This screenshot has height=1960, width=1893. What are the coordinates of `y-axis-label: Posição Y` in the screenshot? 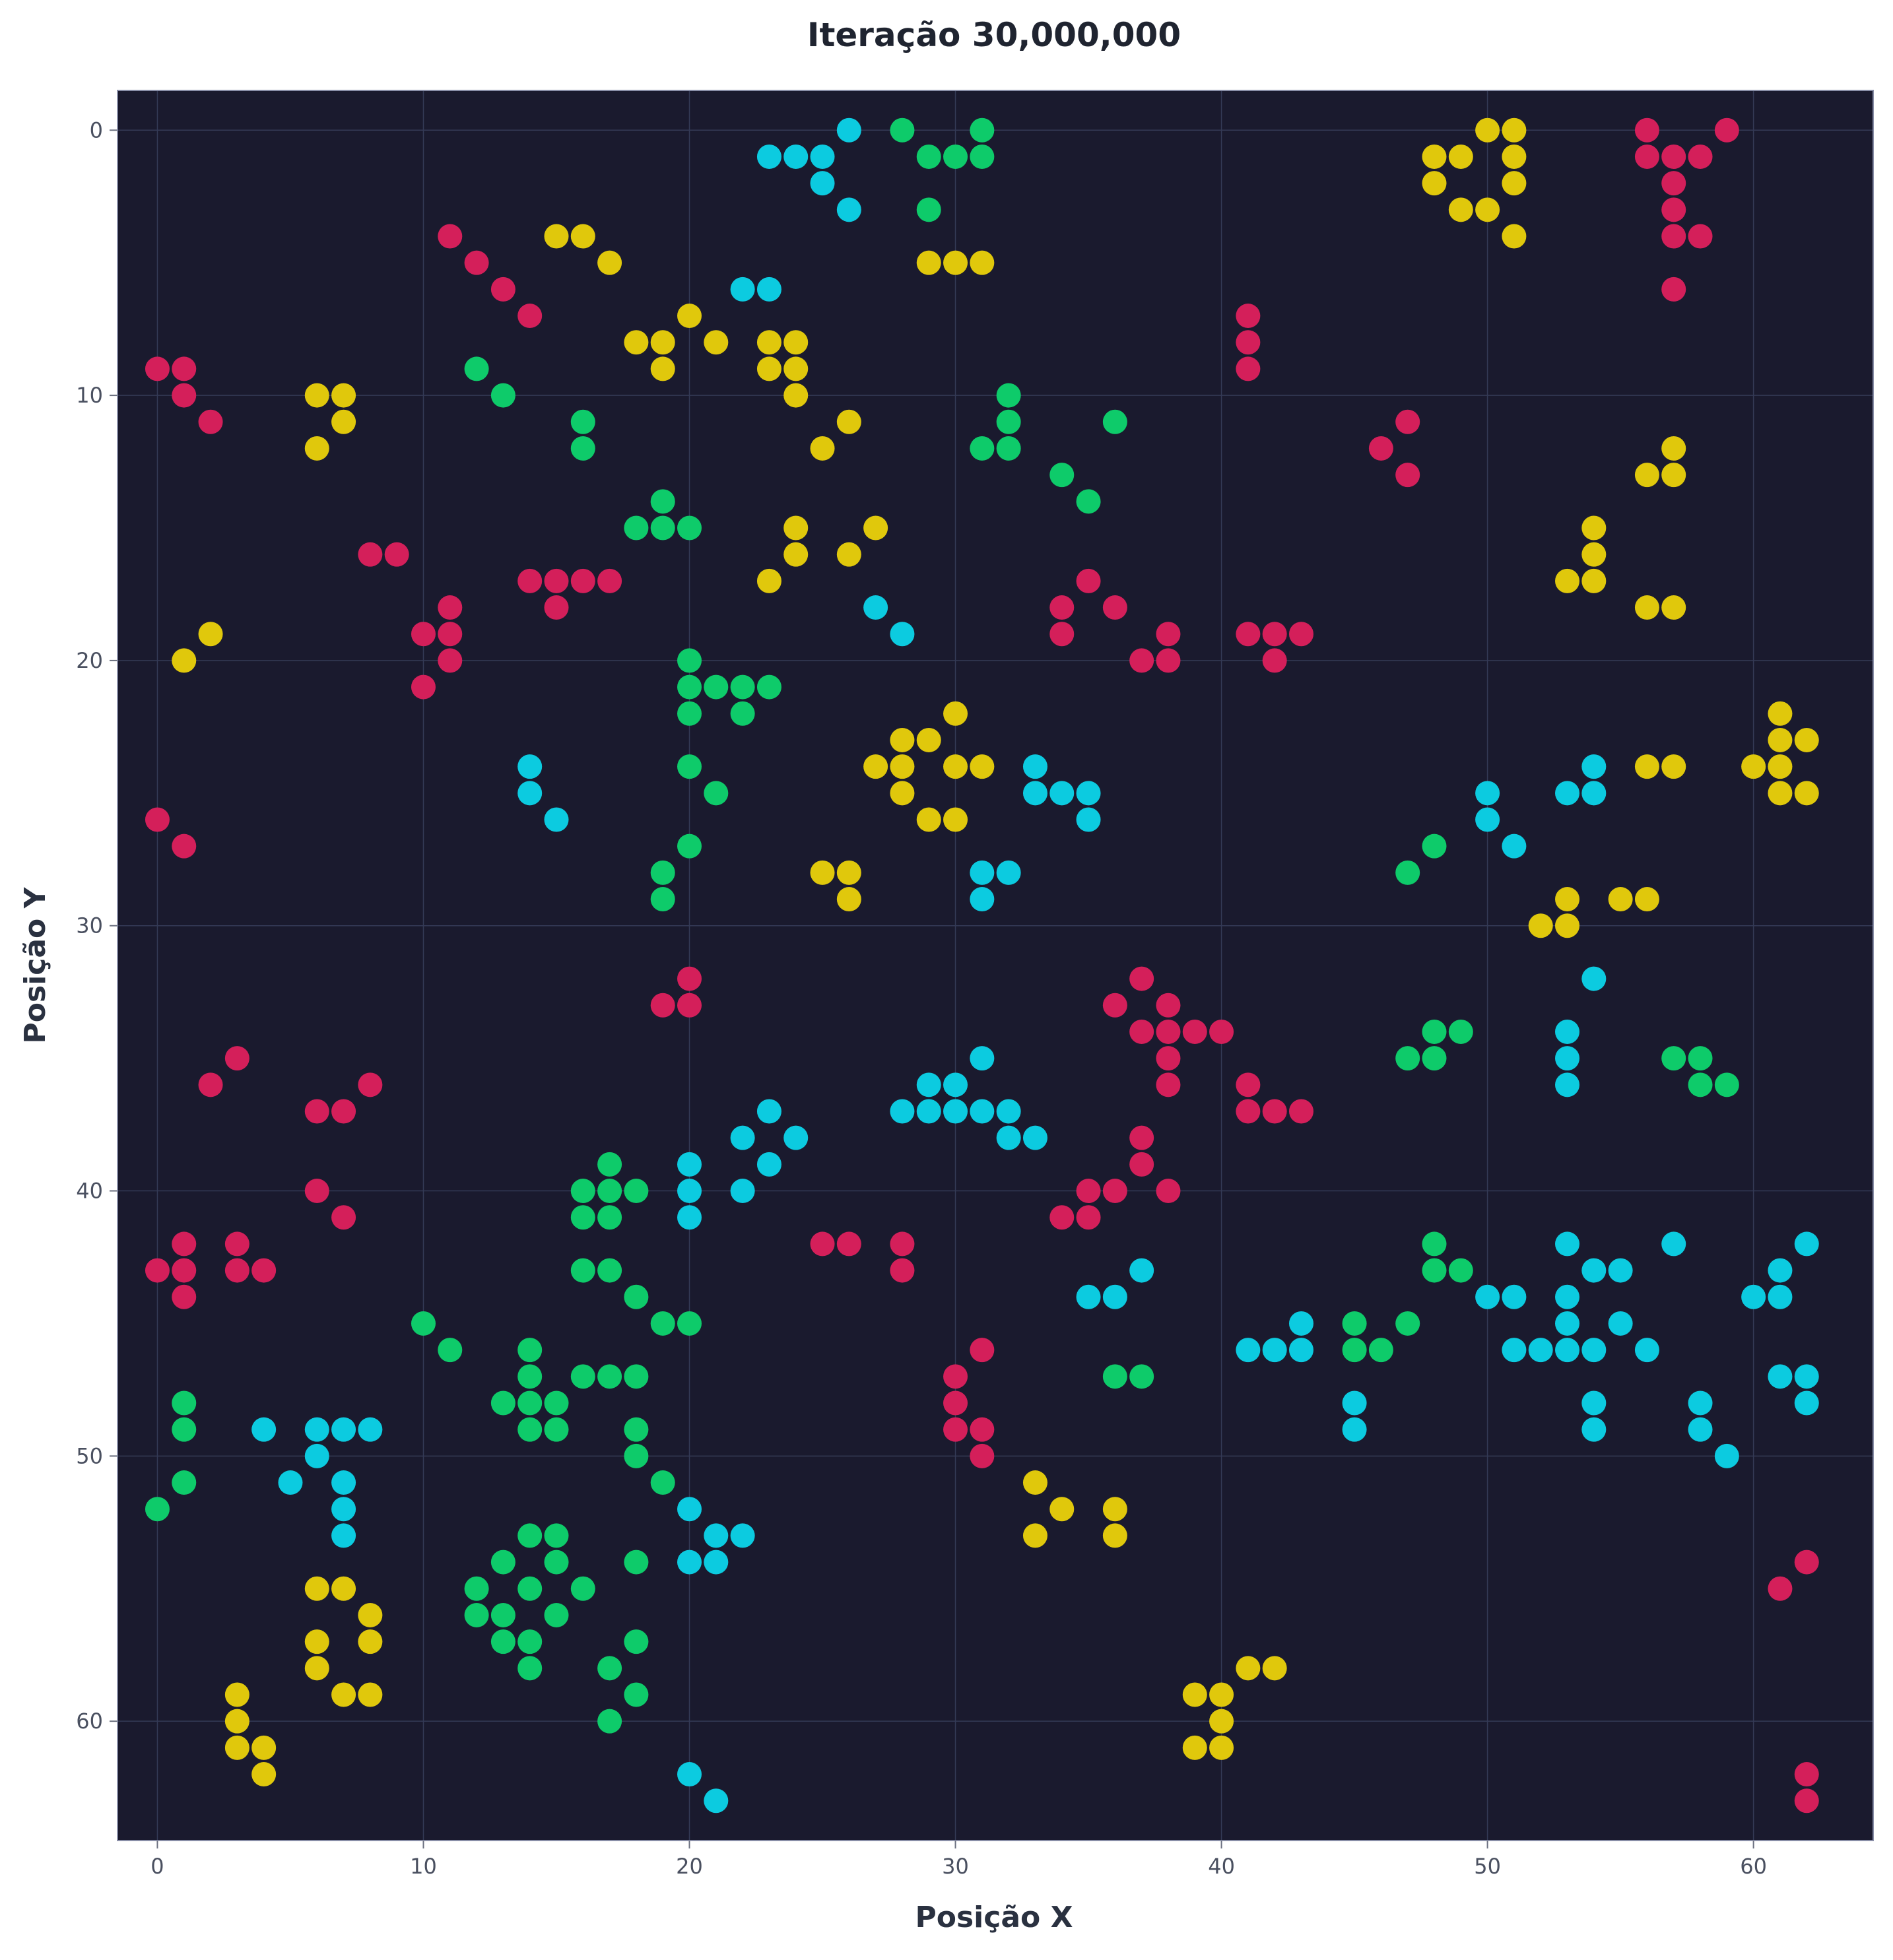 It's located at (35, 965).